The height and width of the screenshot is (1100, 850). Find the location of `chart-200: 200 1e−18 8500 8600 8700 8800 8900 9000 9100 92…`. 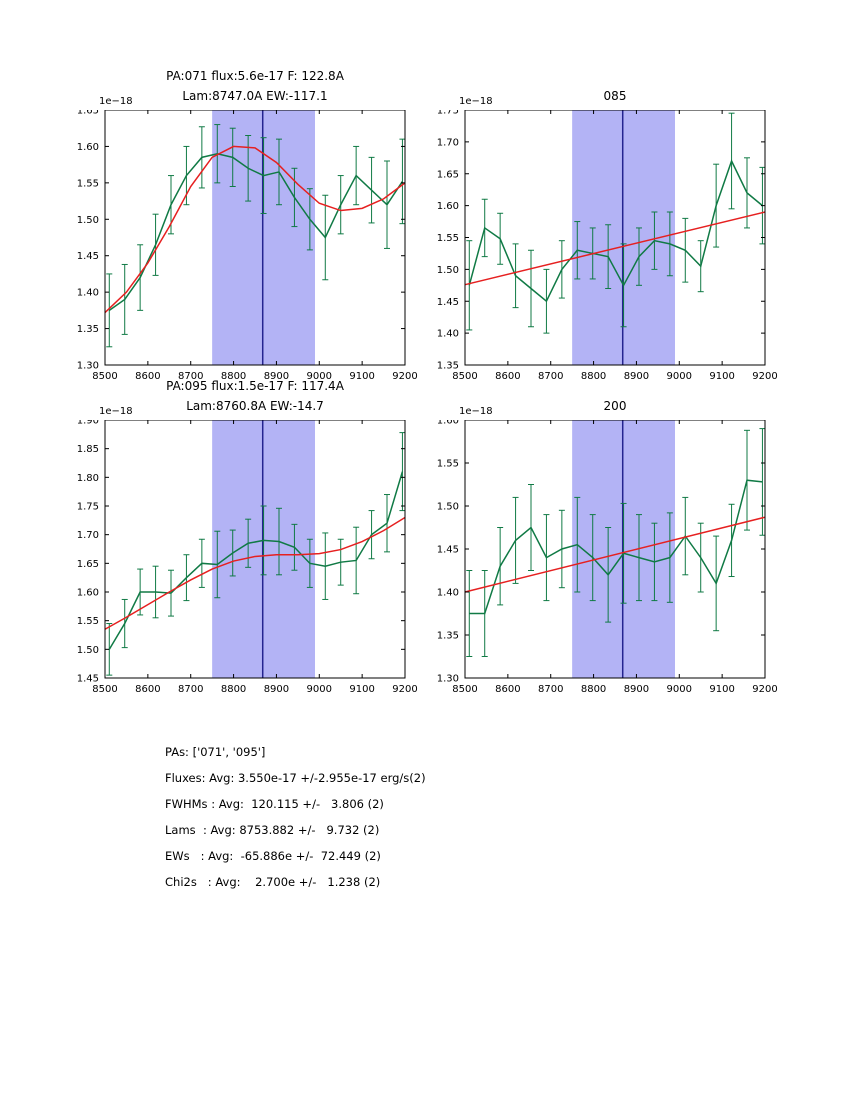

chart-200: 200 1e−18 8500 8600 8700 8800 8900 9000 9100 92… is located at coordinates (592, 537).